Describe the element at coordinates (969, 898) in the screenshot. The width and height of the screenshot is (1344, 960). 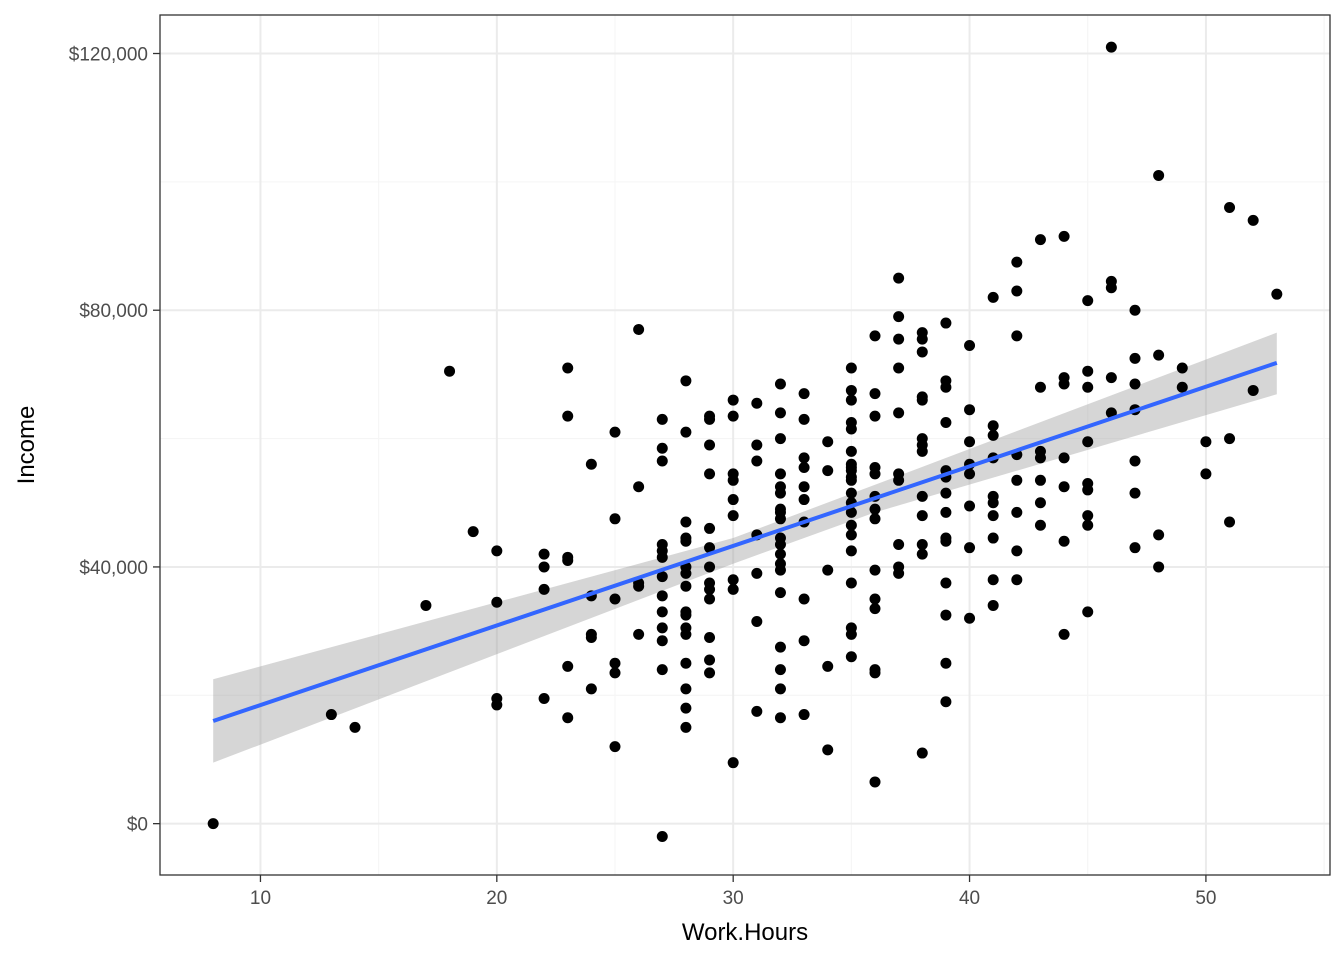
I see `x-tick-label: 40` at that location.